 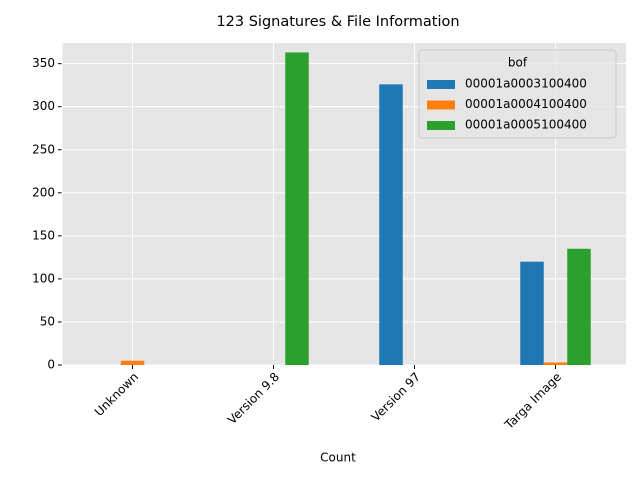 I want to click on chart-title: 123 Signatures & File Information, so click(x=337, y=22).